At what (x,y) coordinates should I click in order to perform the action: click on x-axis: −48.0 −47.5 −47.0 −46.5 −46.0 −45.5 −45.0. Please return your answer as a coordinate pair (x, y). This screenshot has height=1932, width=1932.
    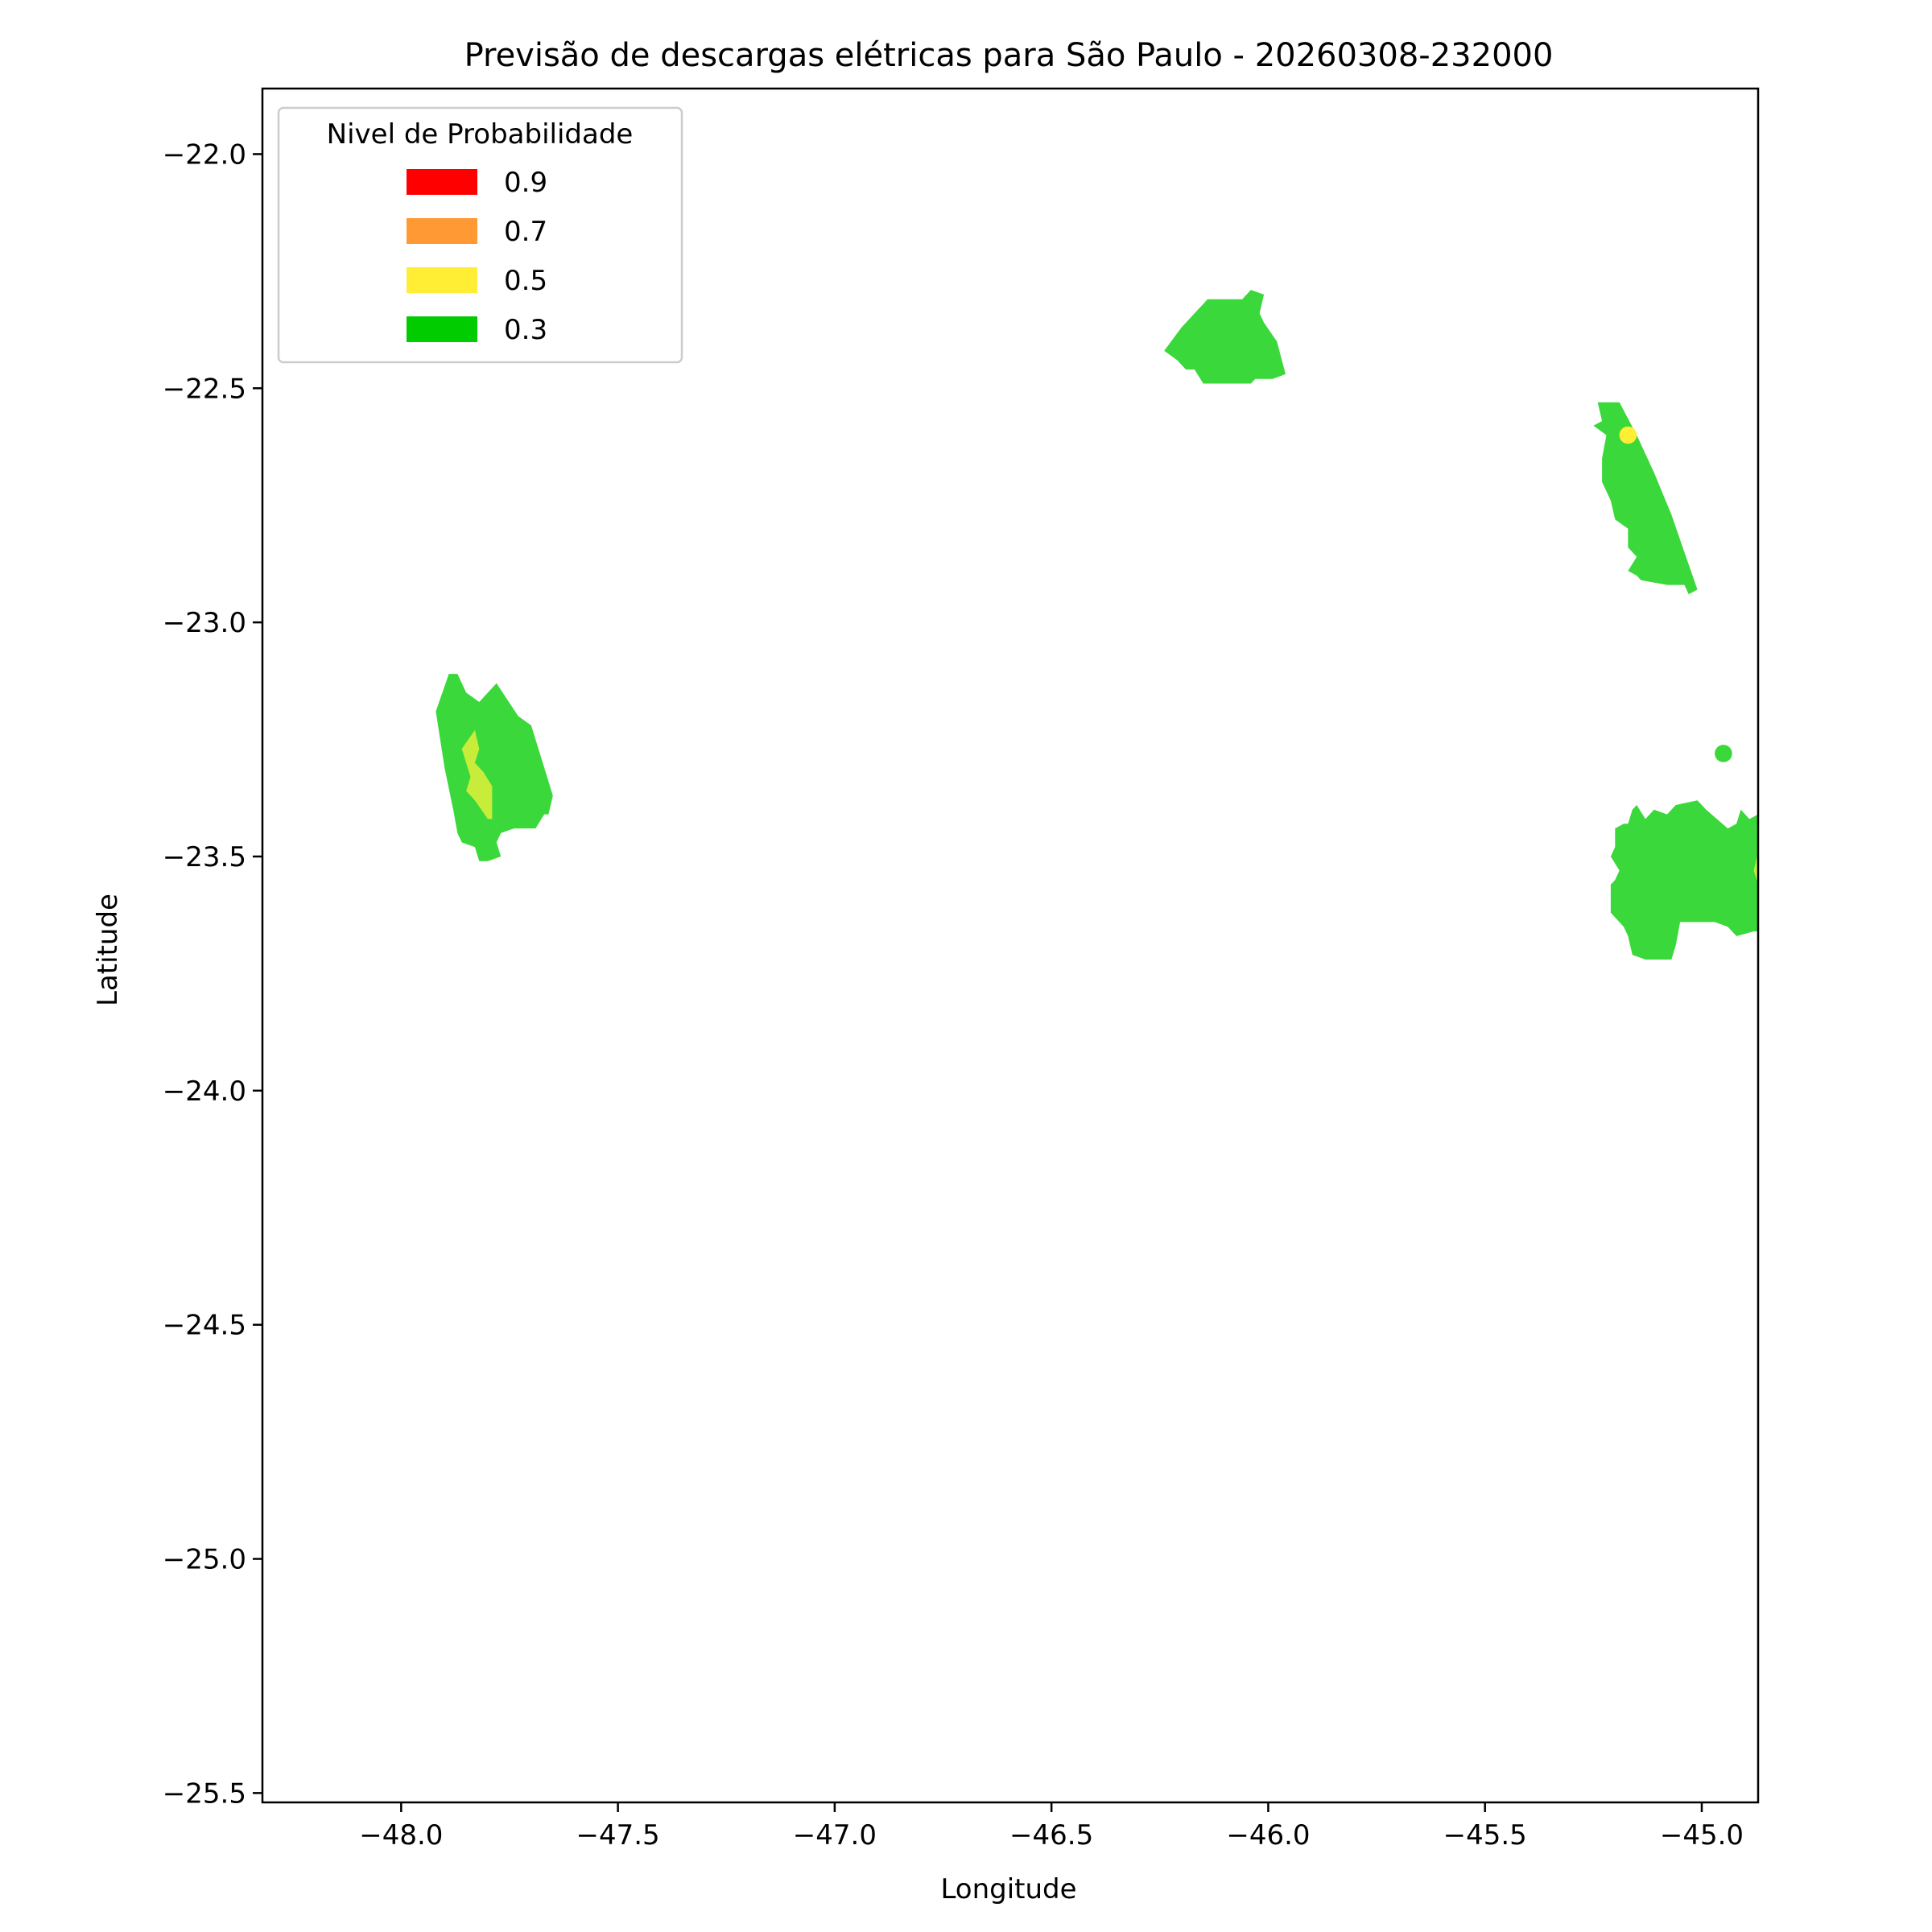
    Looking at the image, I should click on (1051, 1827).